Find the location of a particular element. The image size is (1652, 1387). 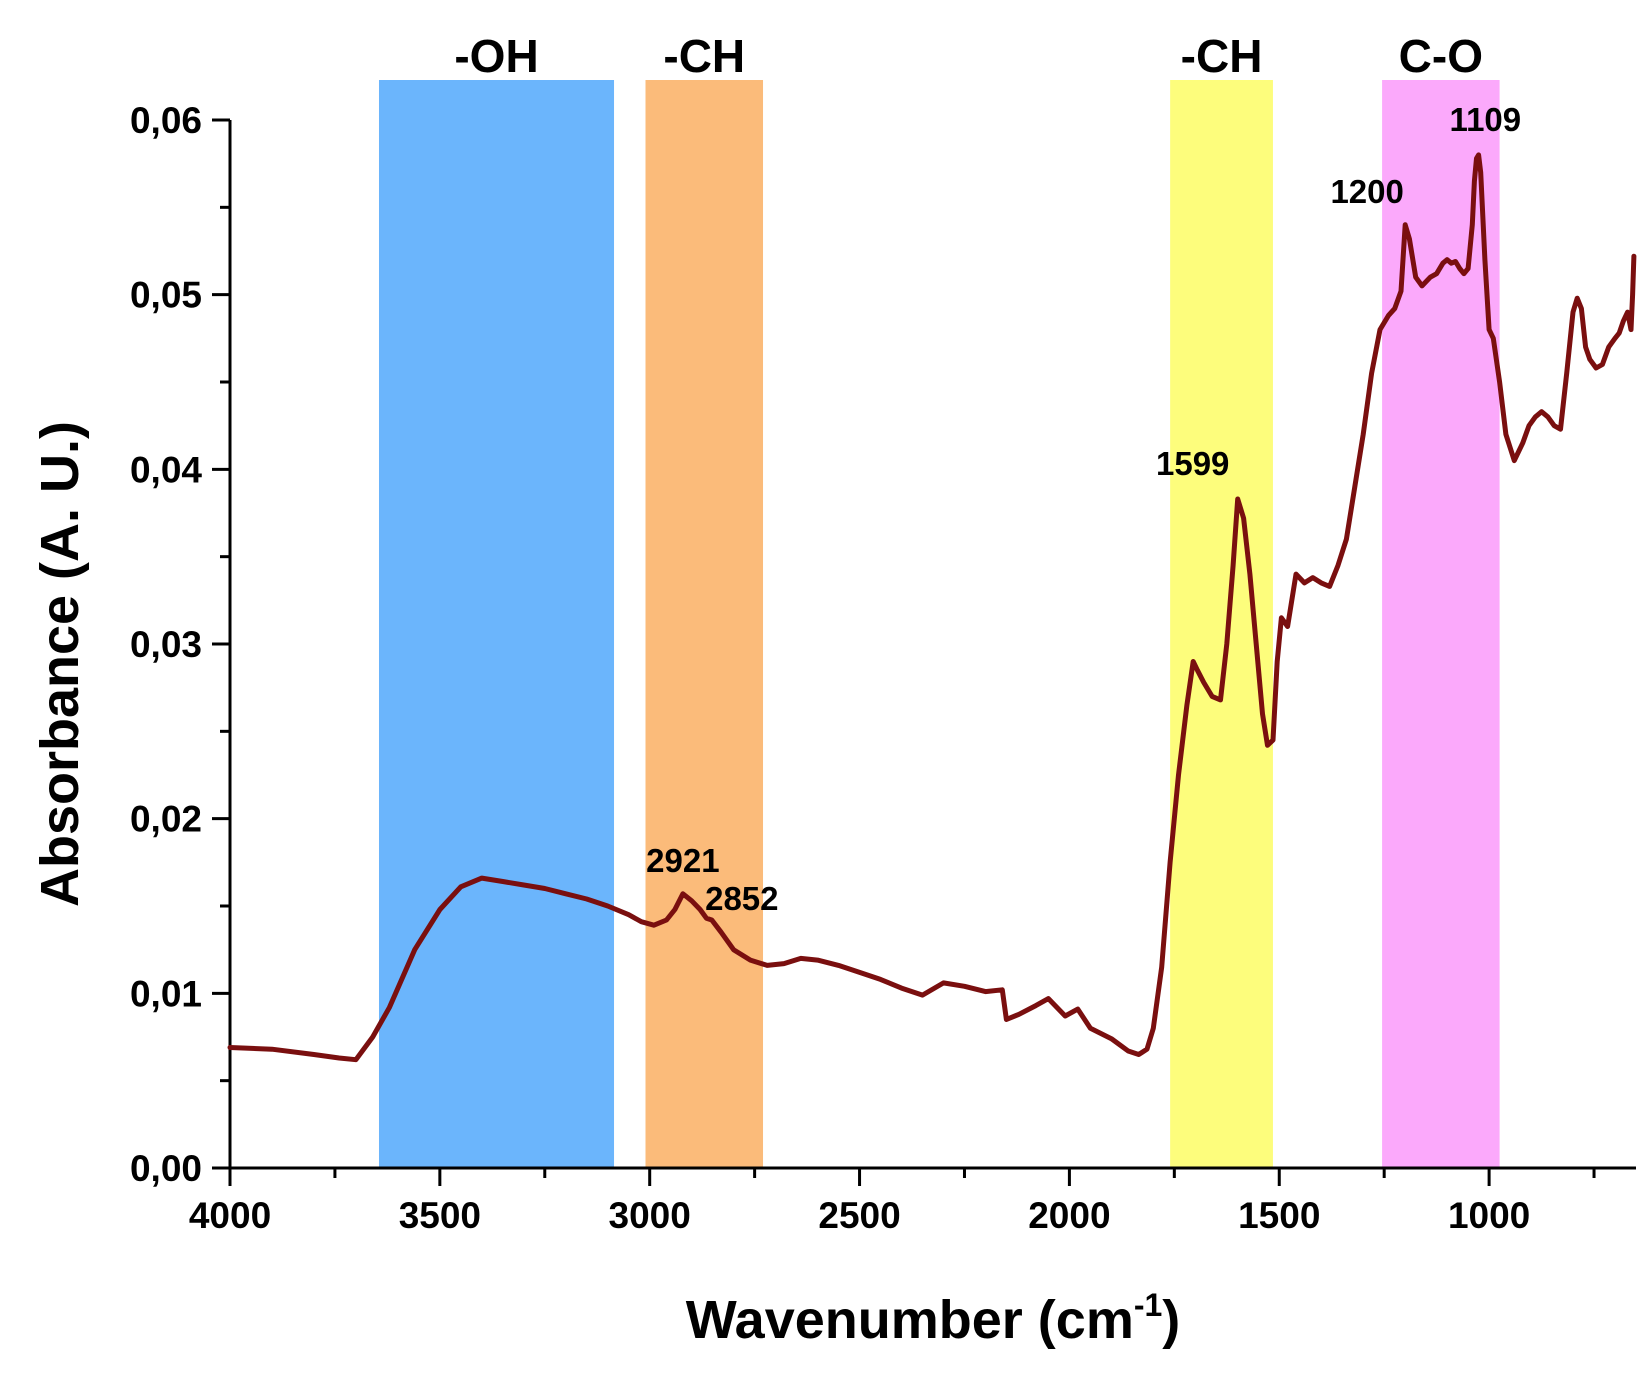

x-tick-label-3000: 3000 is located at coordinates (650, 1215).